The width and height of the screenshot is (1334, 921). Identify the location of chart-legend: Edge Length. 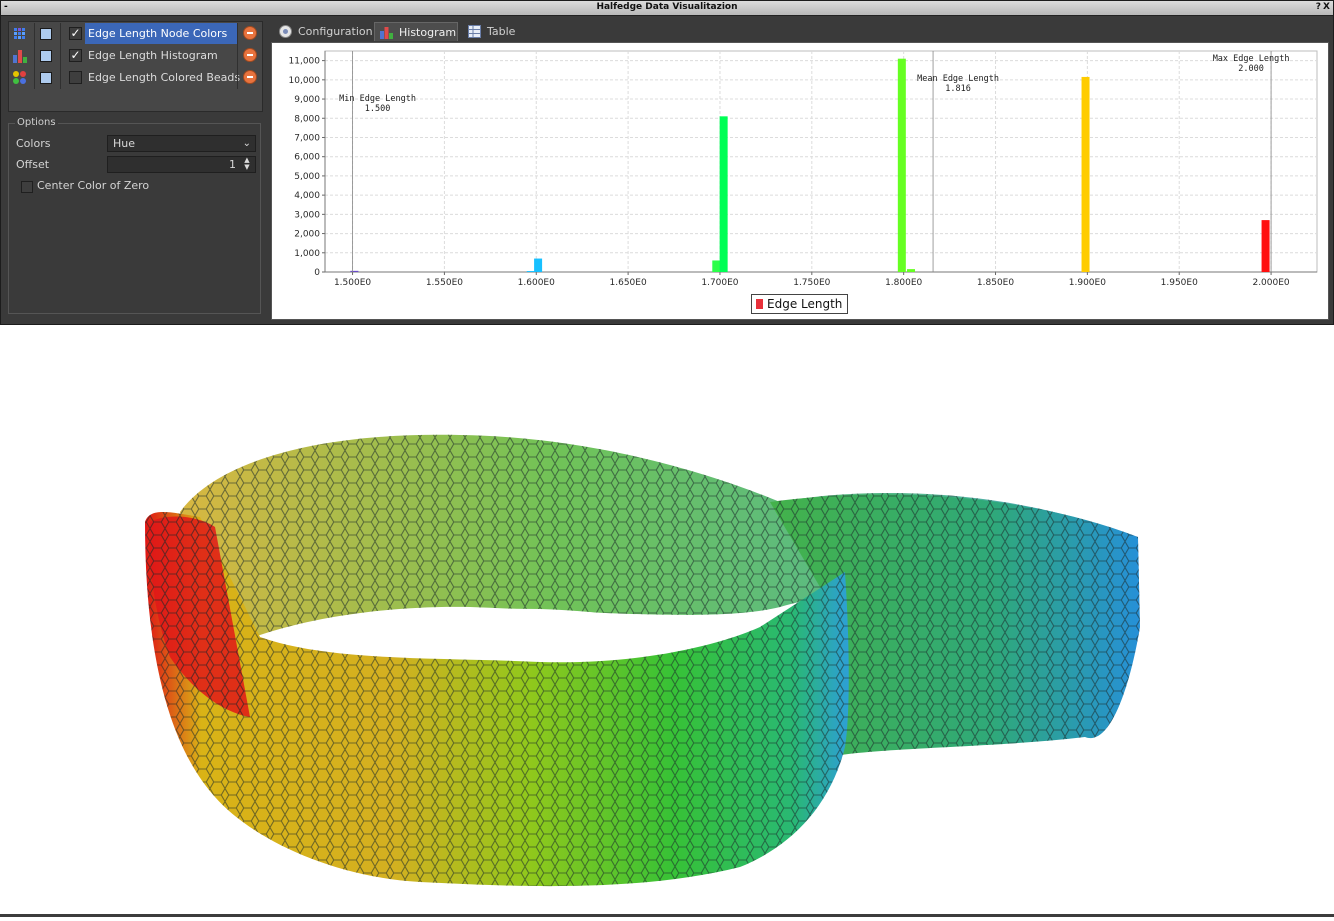
(800, 304).